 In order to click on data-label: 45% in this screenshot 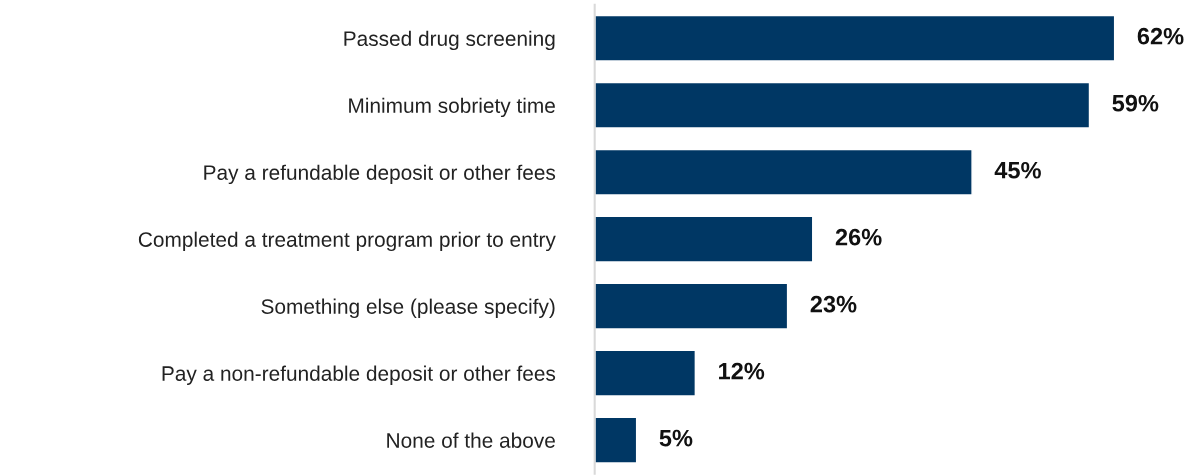, I will do `click(1017, 170)`.